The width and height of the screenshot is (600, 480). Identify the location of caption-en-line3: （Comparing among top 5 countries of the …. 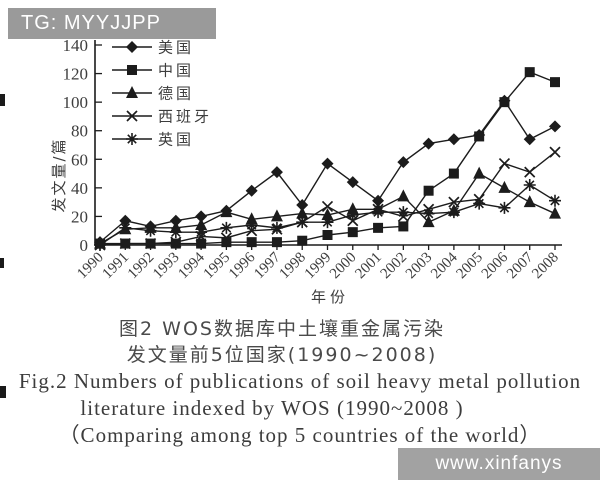
(300, 435).